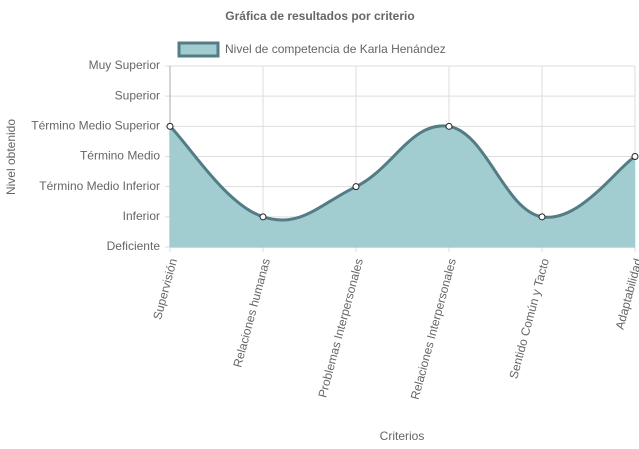 The width and height of the screenshot is (639, 449). I want to click on x-tick-label: Relaciones Interpersonales, so click(433, 329).